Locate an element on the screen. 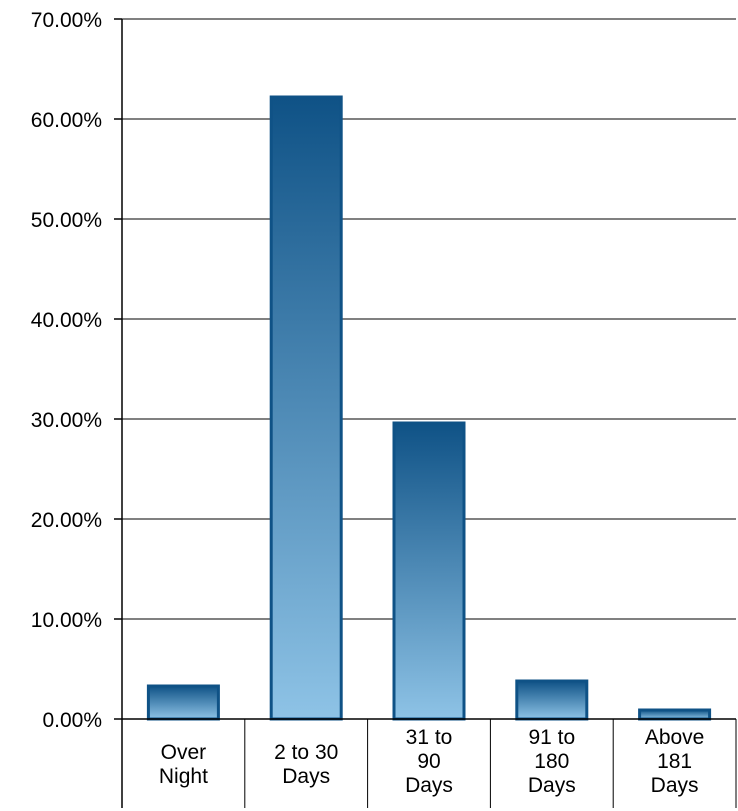 The height and width of the screenshot is (811, 738). x-category-label: Above 181 Days is located at coordinates (675, 761).